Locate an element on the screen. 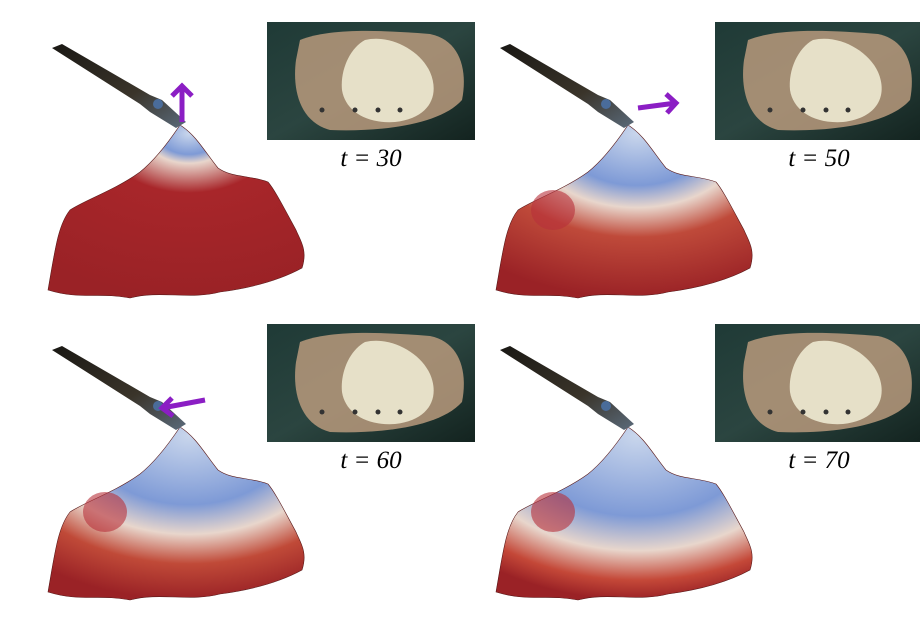 This screenshot has width=920, height=626. caption: t = 60 is located at coordinates (371, 460).